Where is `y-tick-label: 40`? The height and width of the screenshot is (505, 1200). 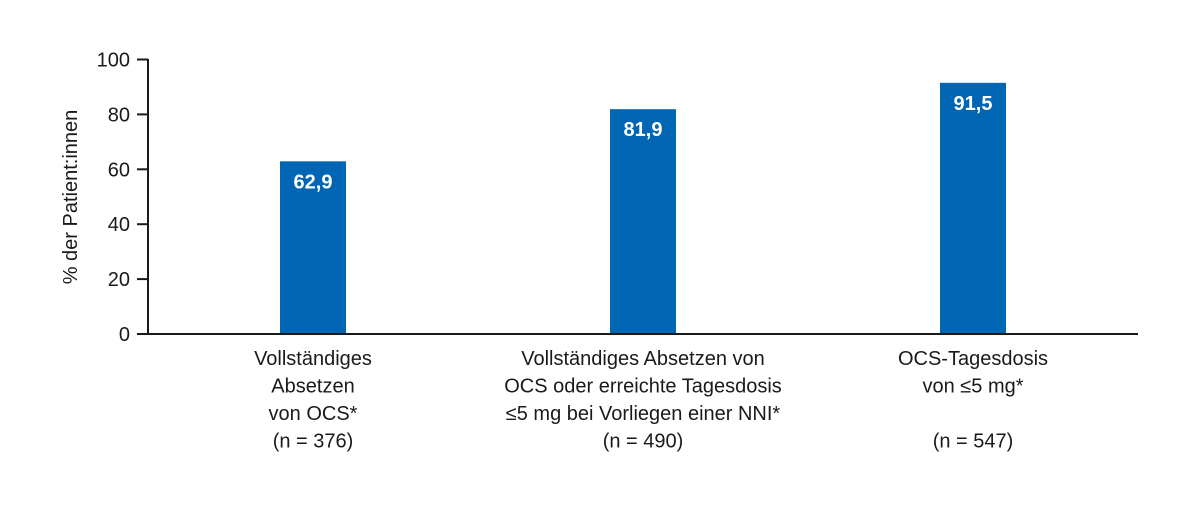
y-tick-label: 40 is located at coordinates (119, 225).